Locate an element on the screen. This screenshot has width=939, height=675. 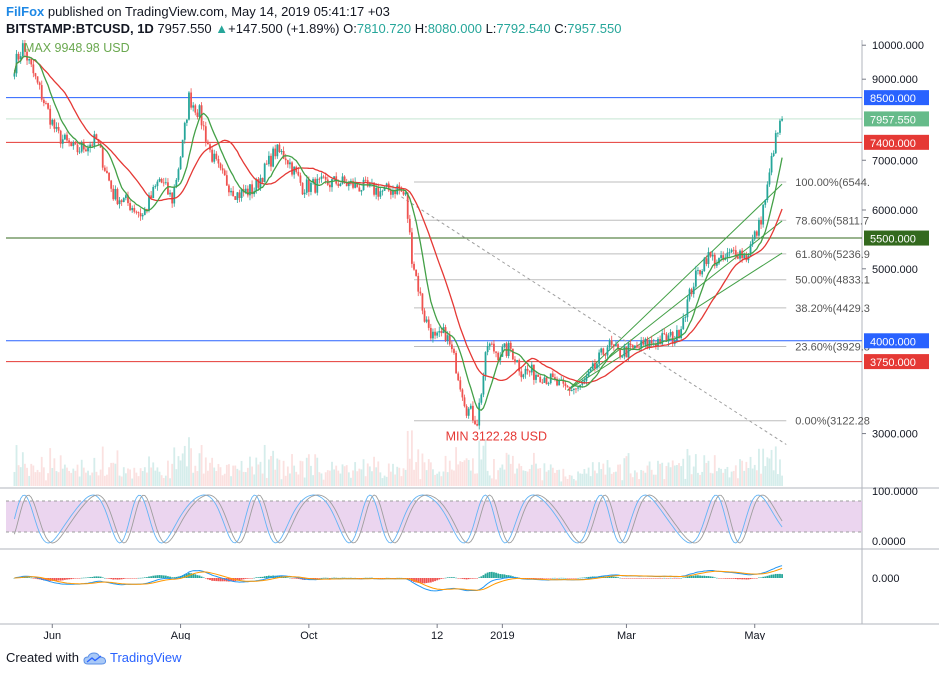
channel-middle is located at coordinates (675, 305).